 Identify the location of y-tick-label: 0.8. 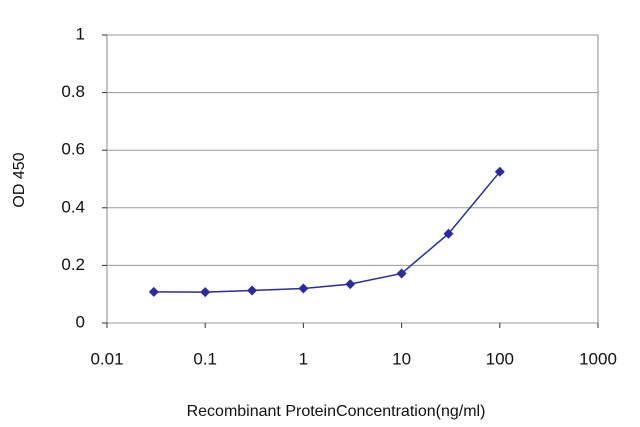
(73, 91).